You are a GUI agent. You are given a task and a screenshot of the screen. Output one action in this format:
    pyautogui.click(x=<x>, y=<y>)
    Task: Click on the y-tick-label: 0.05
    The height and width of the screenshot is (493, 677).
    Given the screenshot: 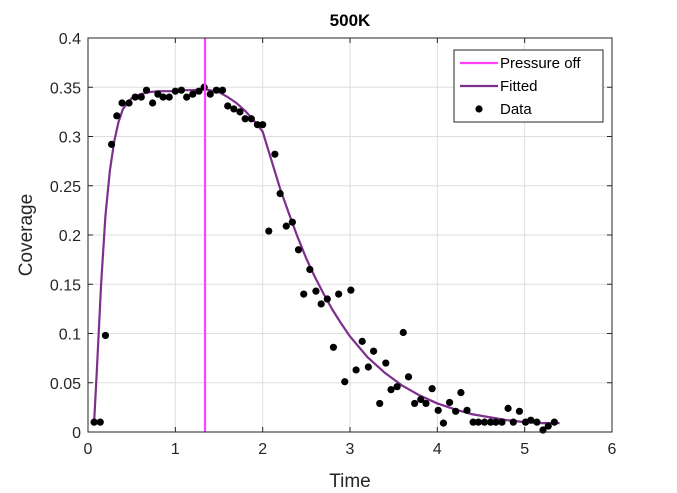 What is the action you would take?
    pyautogui.click(x=65, y=384)
    